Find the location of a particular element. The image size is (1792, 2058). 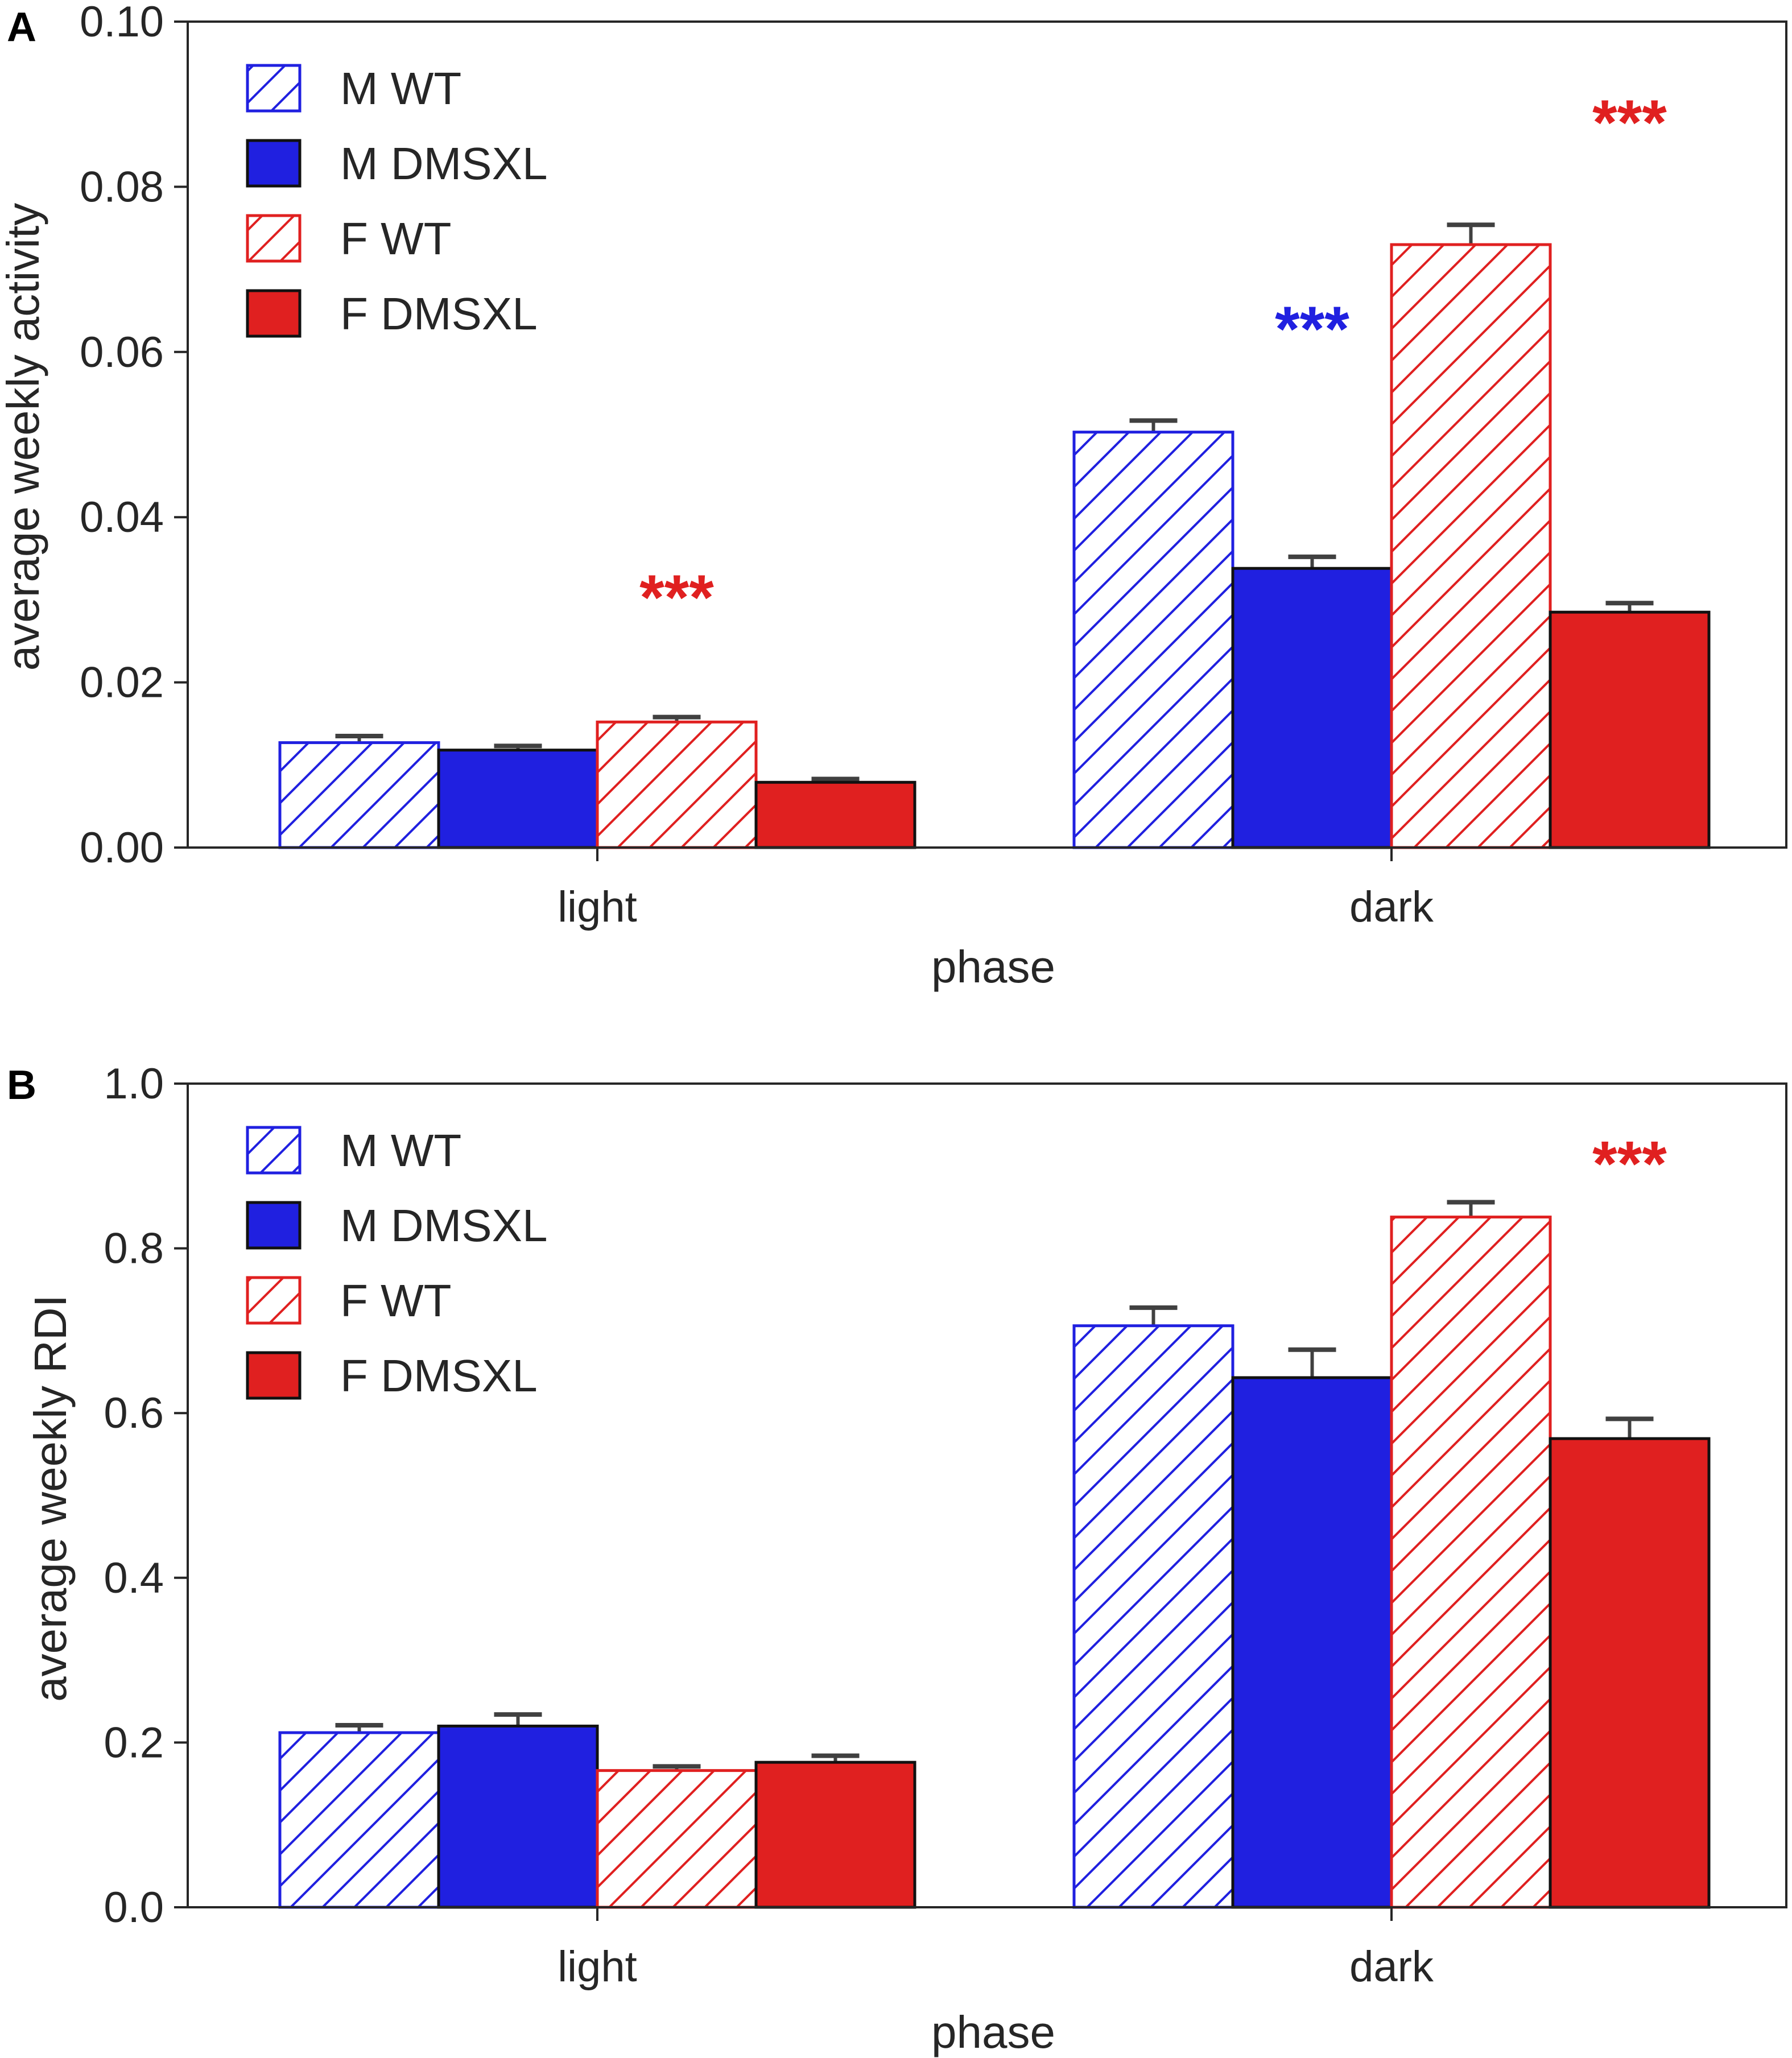

panel-b-x-tick-label: dark is located at coordinates (1391, 1967).